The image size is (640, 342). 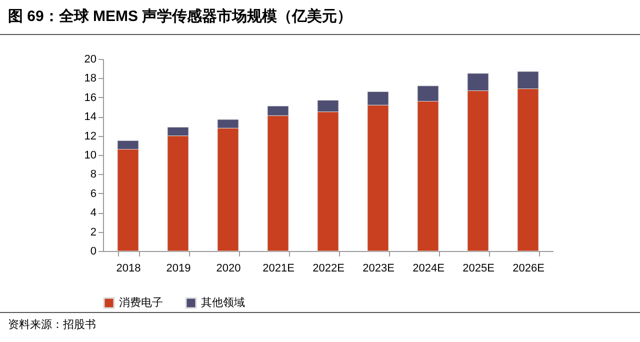 What do you see at coordinates (141, 302) in the screenshot?
I see `legend-label: 消费电子` at bounding box center [141, 302].